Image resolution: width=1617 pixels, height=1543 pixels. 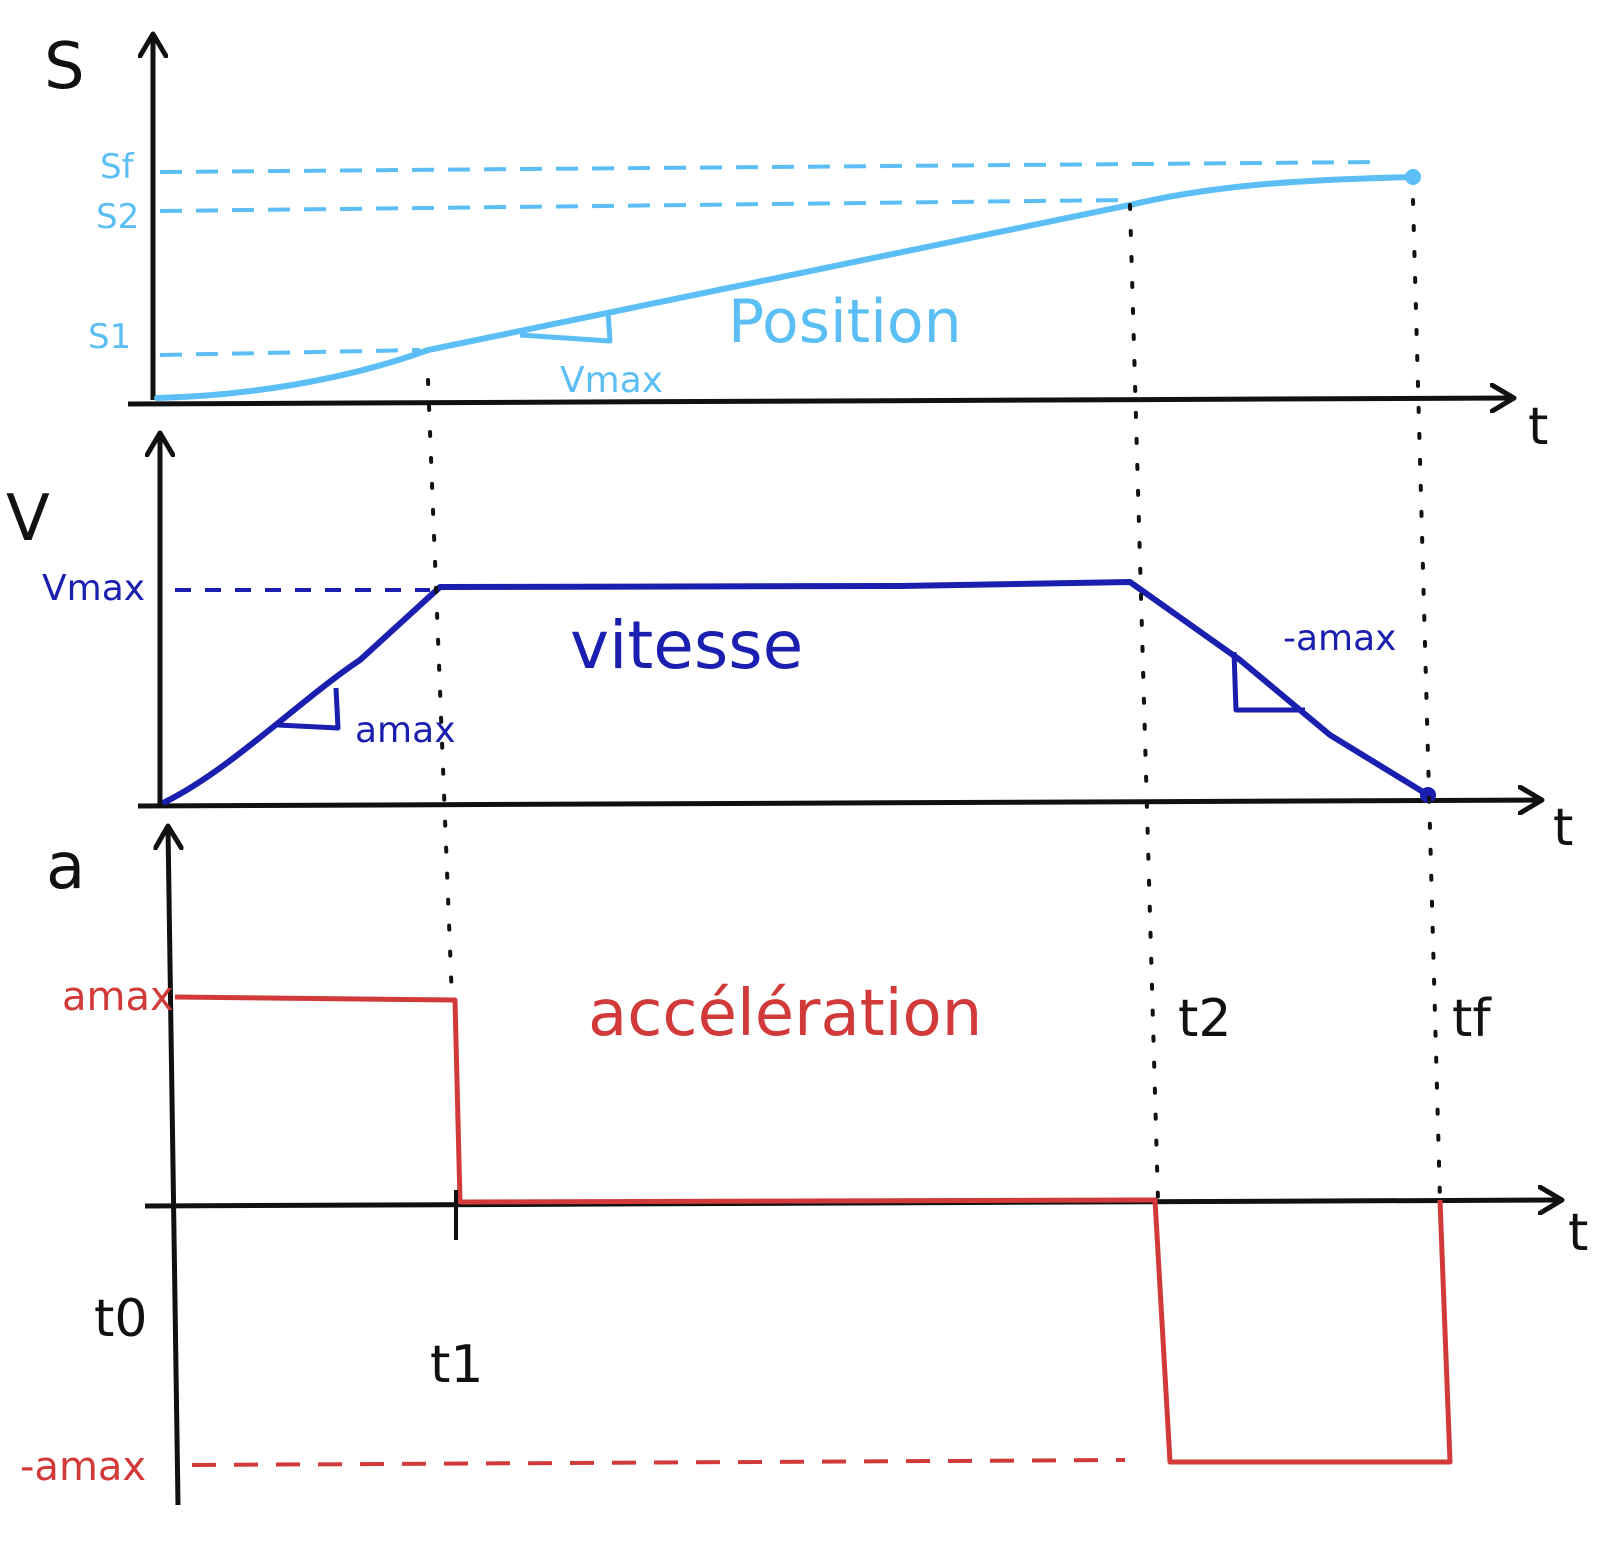 What do you see at coordinates (117, 217) in the screenshot?
I see `level-s2-label: S2` at bounding box center [117, 217].